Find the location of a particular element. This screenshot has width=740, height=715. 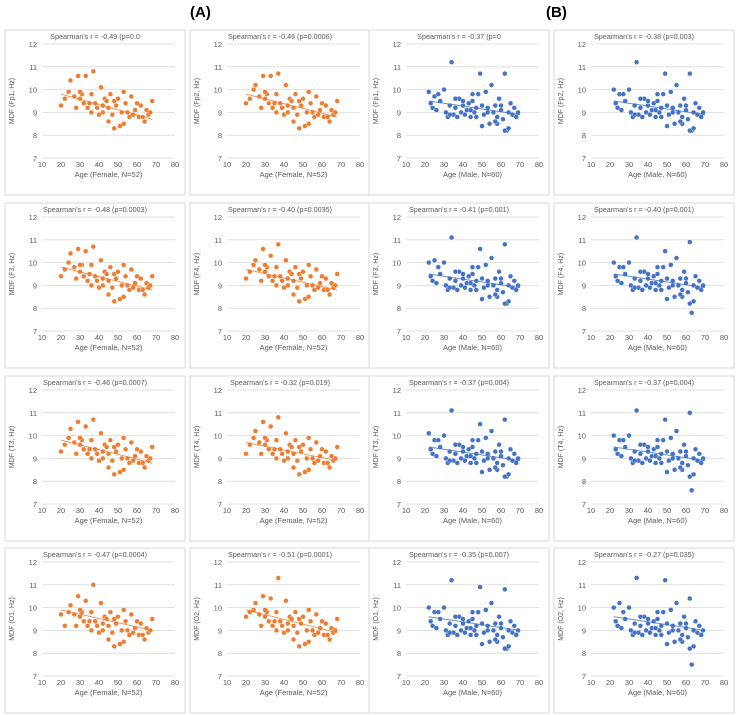

y-tick-label: 9 is located at coordinates (35, 630).